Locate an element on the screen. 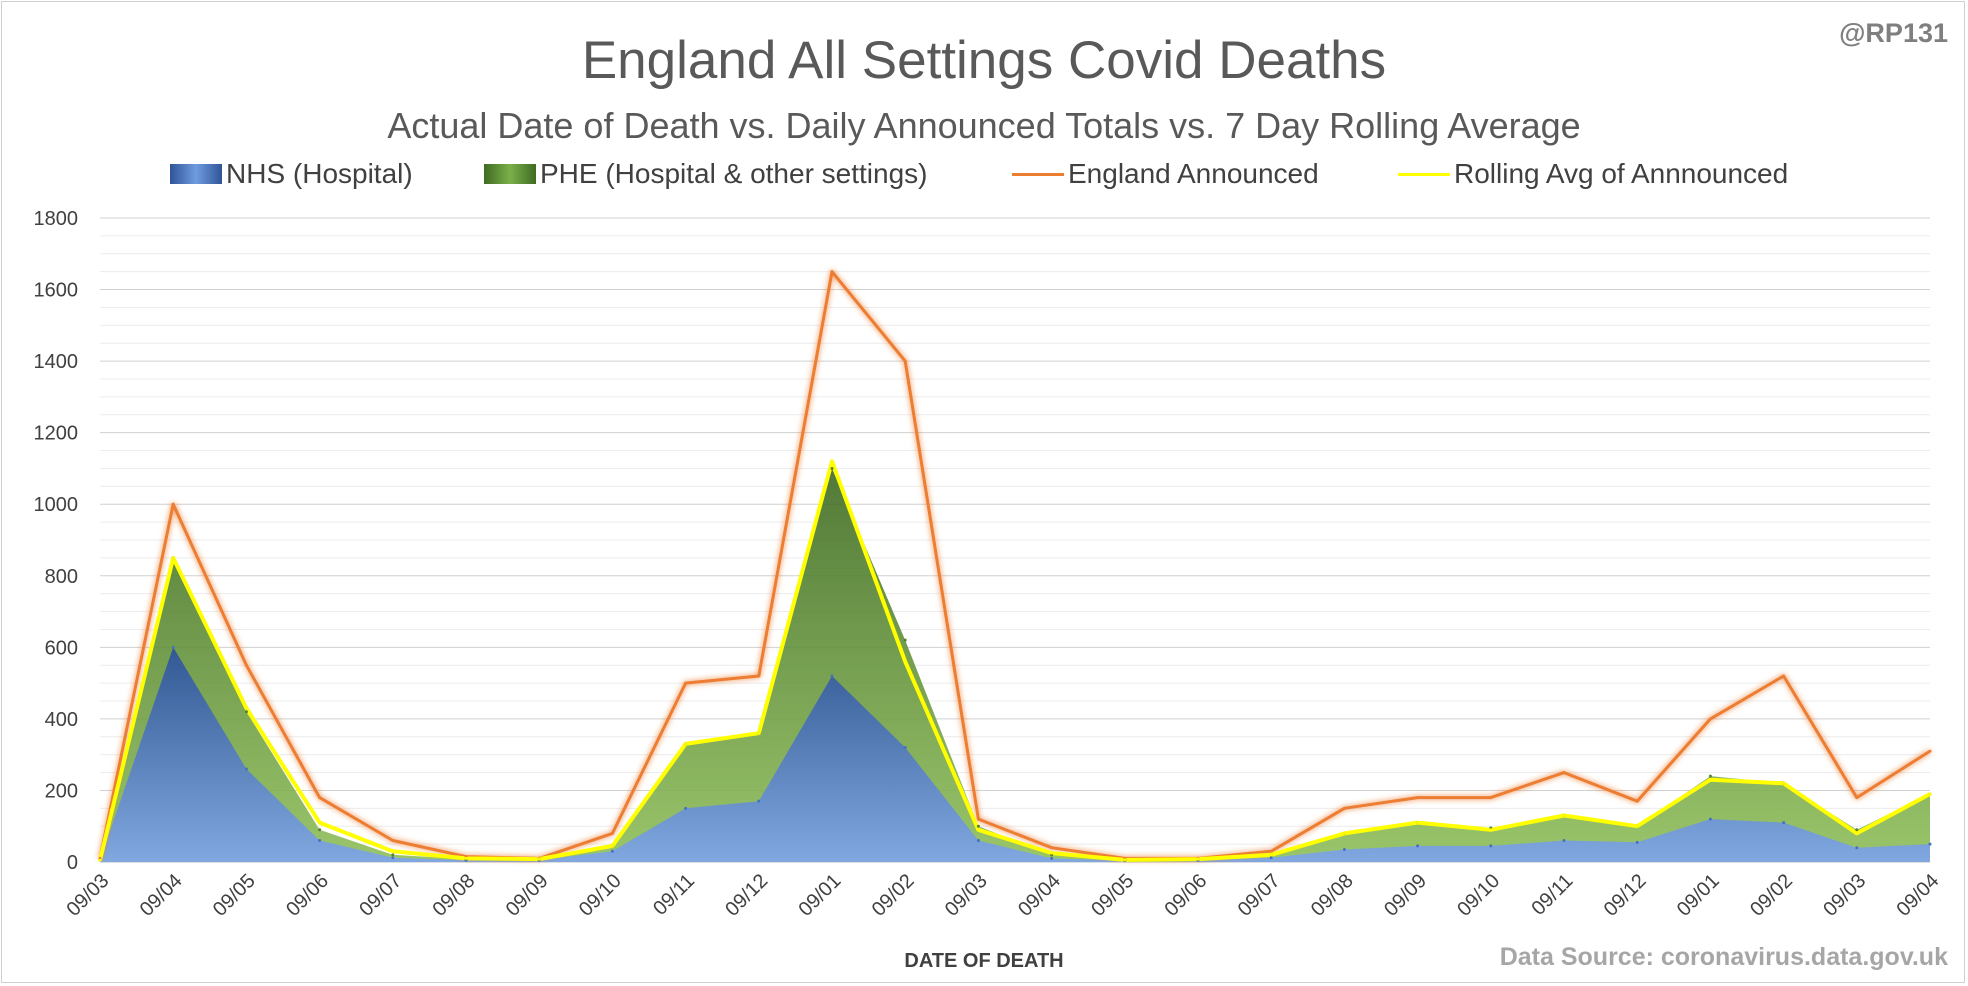 The image size is (1968, 986). legend-item-rolling: Rolling Avg of Annnounced is located at coordinates (1593, 174).